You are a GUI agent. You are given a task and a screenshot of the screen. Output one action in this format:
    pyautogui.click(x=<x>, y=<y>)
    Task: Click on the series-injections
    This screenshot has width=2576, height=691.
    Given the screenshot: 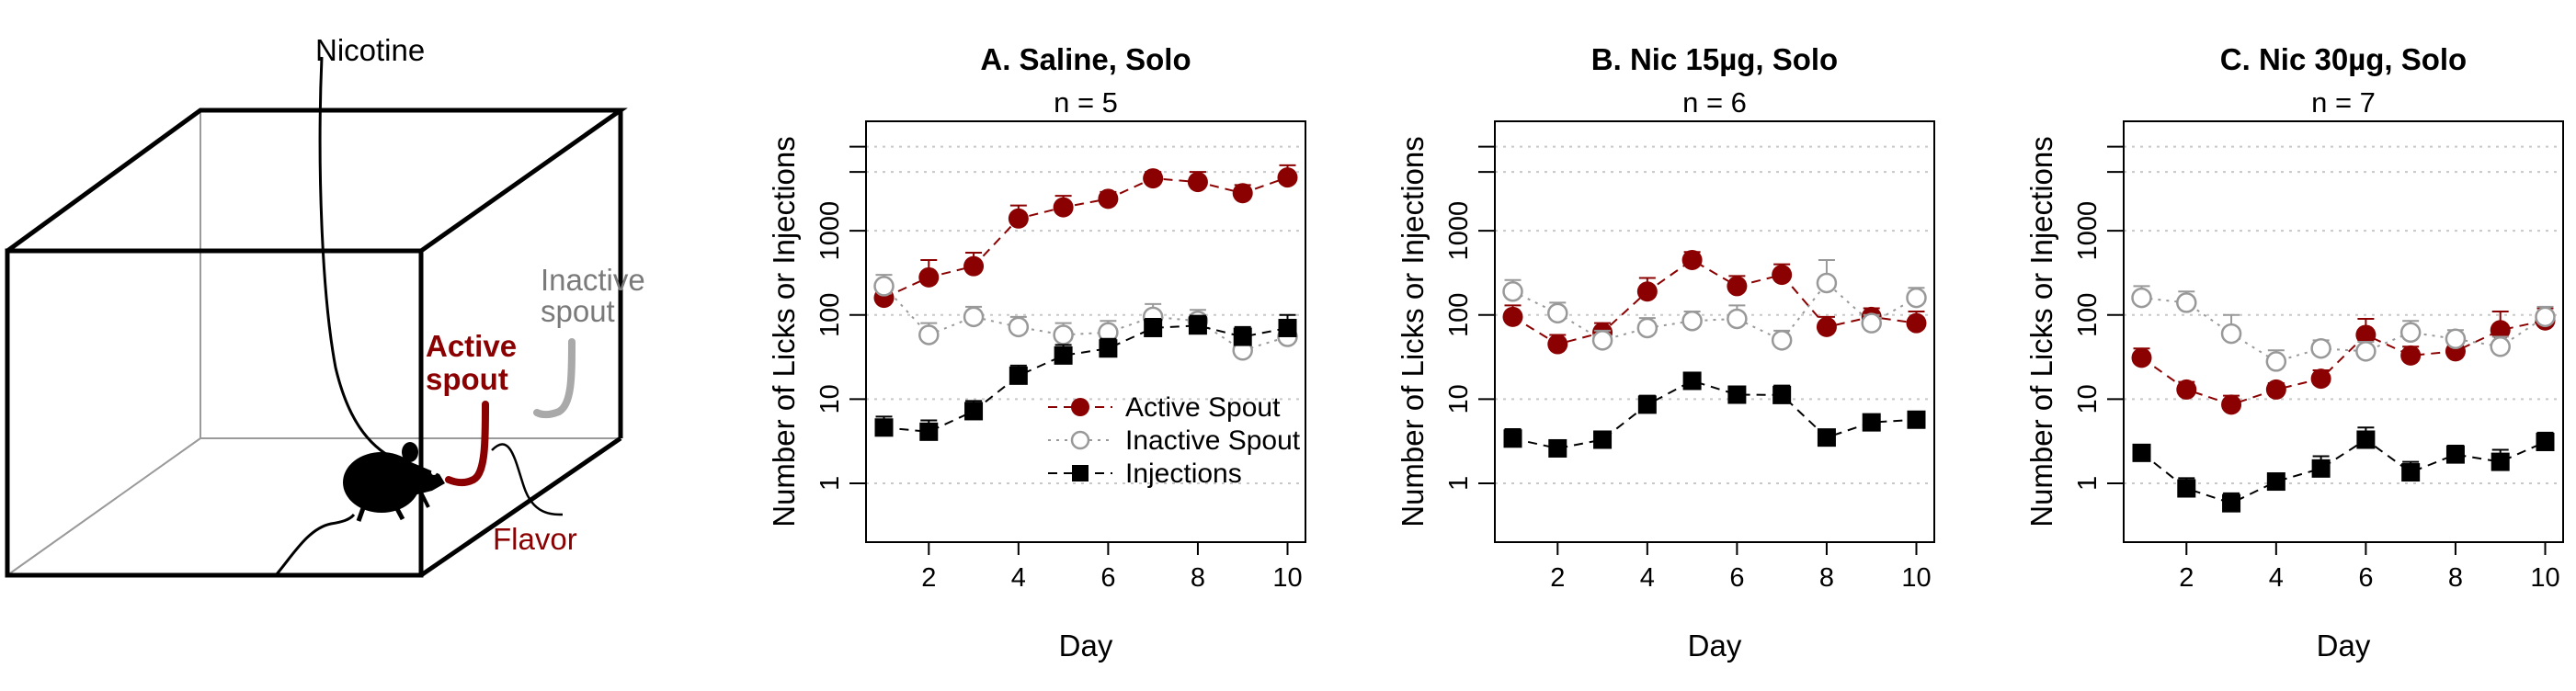 What is the action you would take?
    pyautogui.click(x=1714, y=414)
    